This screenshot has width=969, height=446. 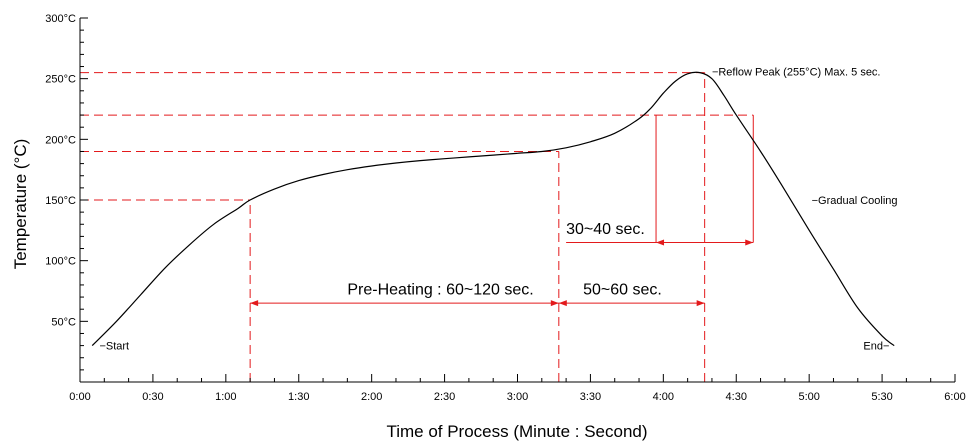 I want to click on x-tick-label-3: 1:30, so click(x=298, y=397).